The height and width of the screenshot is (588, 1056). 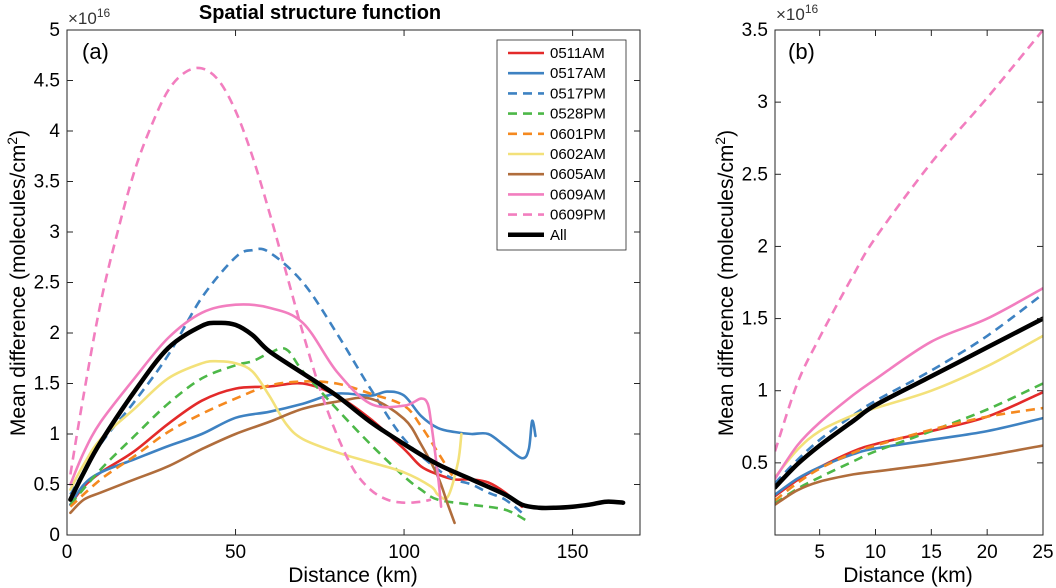 I want to click on legend-label-0605am: 0605AM, so click(x=578, y=174).